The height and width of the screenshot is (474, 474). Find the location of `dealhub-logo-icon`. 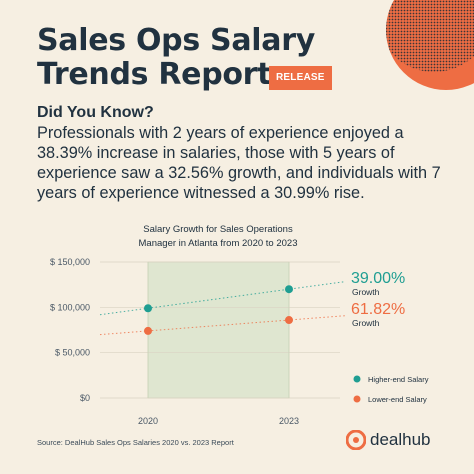

dealhub-logo-icon is located at coordinates (356, 440).